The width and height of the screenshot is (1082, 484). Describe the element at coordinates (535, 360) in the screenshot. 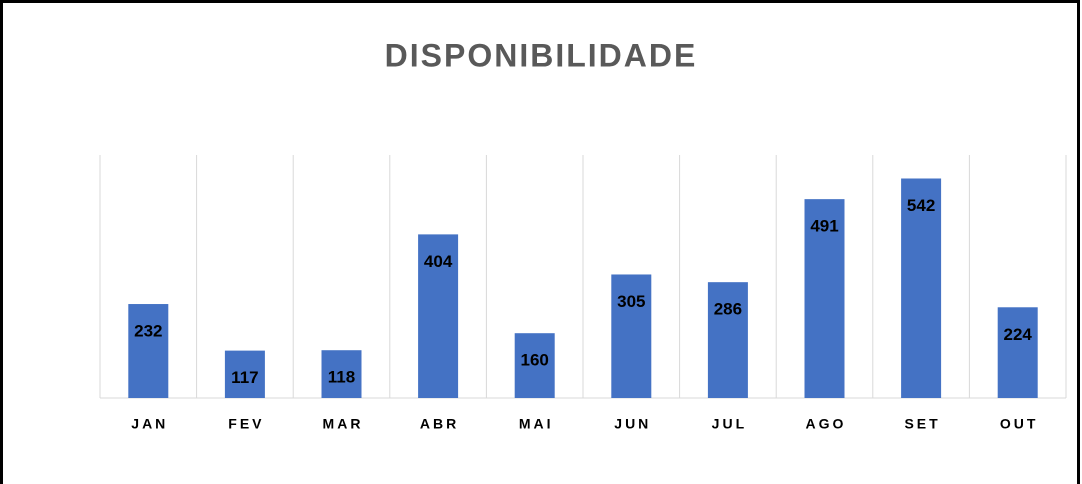

I see `data-label: 160` at that location.